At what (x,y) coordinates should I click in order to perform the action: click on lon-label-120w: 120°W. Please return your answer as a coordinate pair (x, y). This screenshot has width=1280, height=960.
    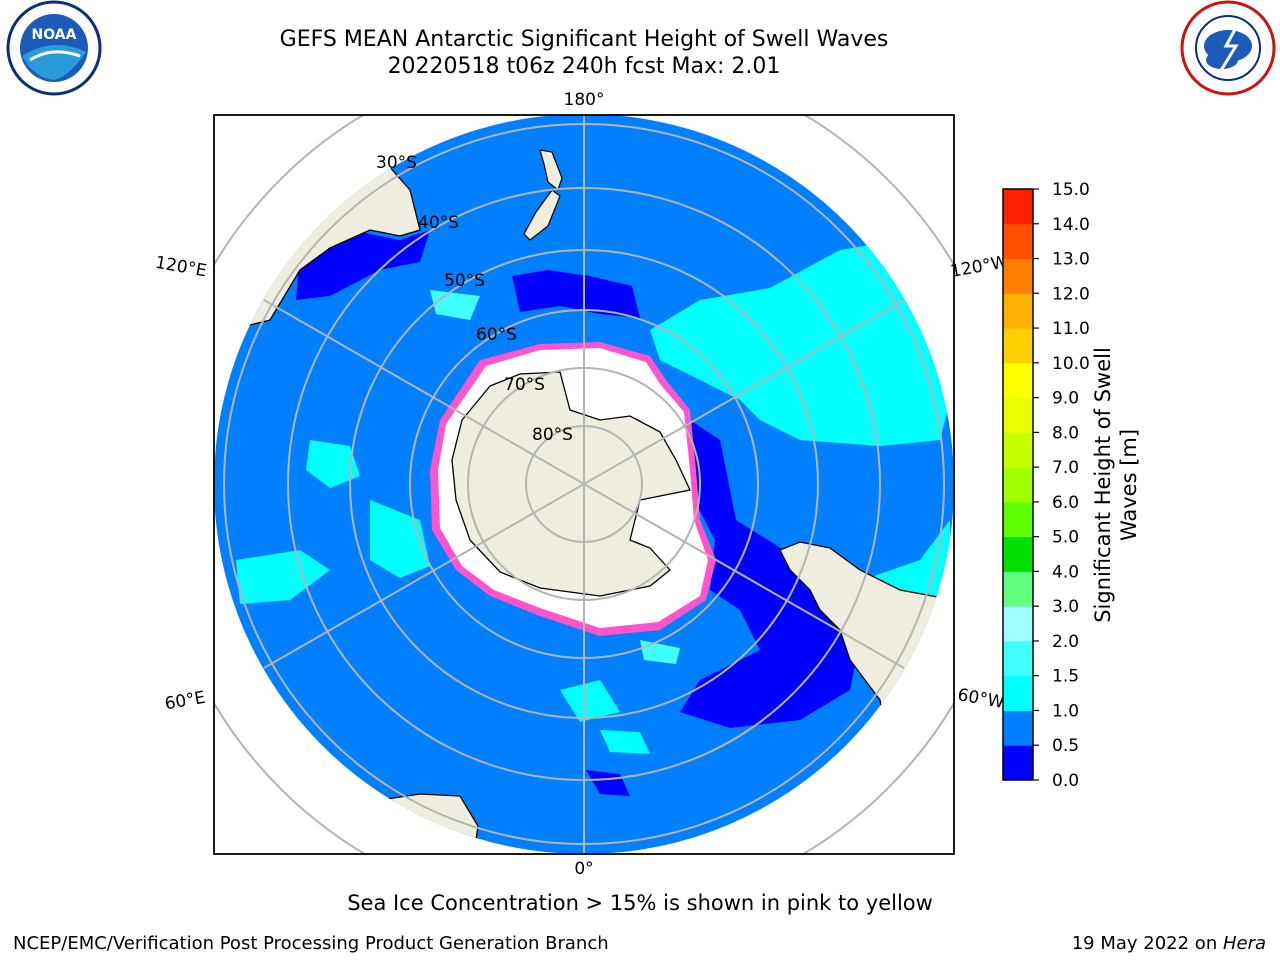
    Looking at the image, I should click on (979, 267).